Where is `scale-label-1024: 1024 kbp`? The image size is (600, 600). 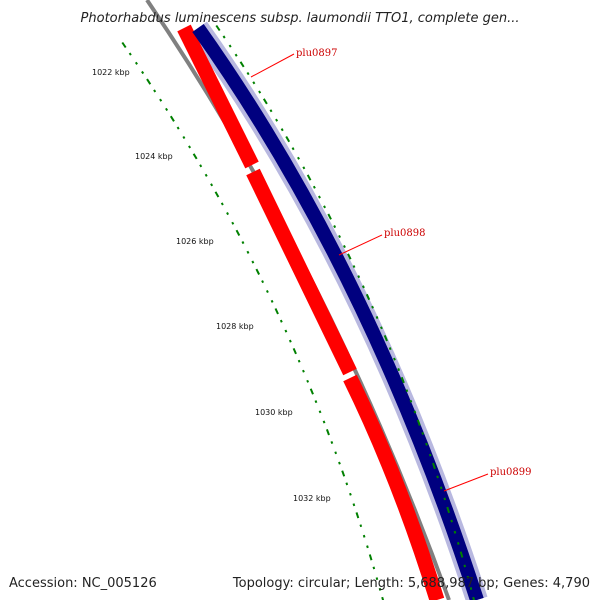
scale-label-1024: 1024 kbp is located at coordinates (154, 156).